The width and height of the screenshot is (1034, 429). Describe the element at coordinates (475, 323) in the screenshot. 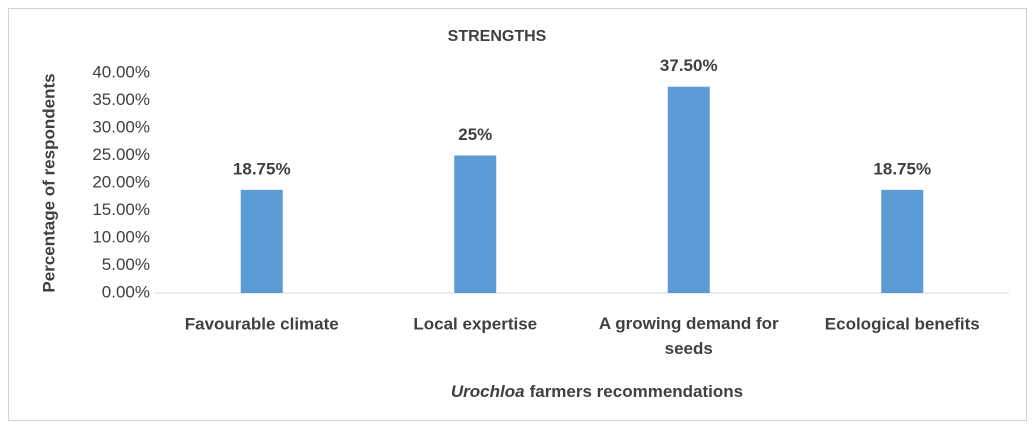

I see `x-tick-label: Local expertise` at that location.